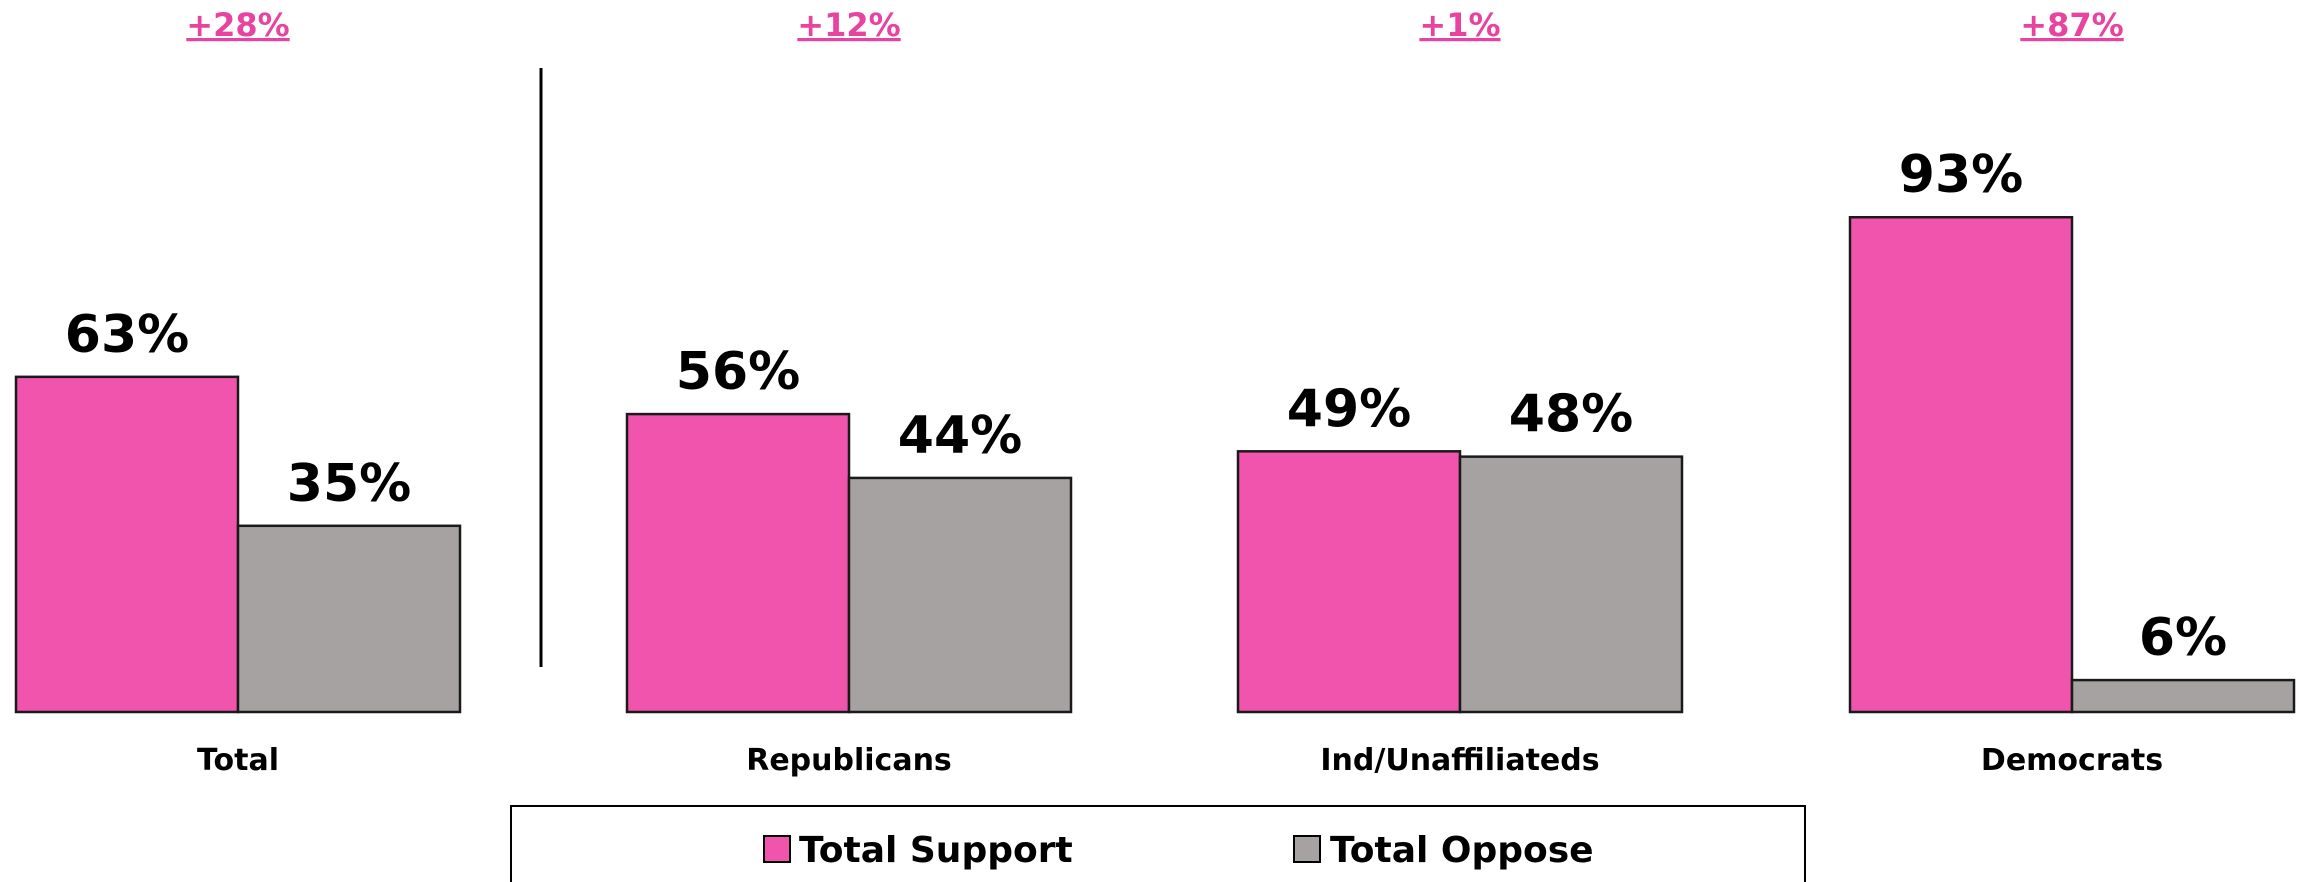 The width and height of the screenshot is (2305, 882). I want to click on legend-swatch-total-oppose, so click(1307, 849).